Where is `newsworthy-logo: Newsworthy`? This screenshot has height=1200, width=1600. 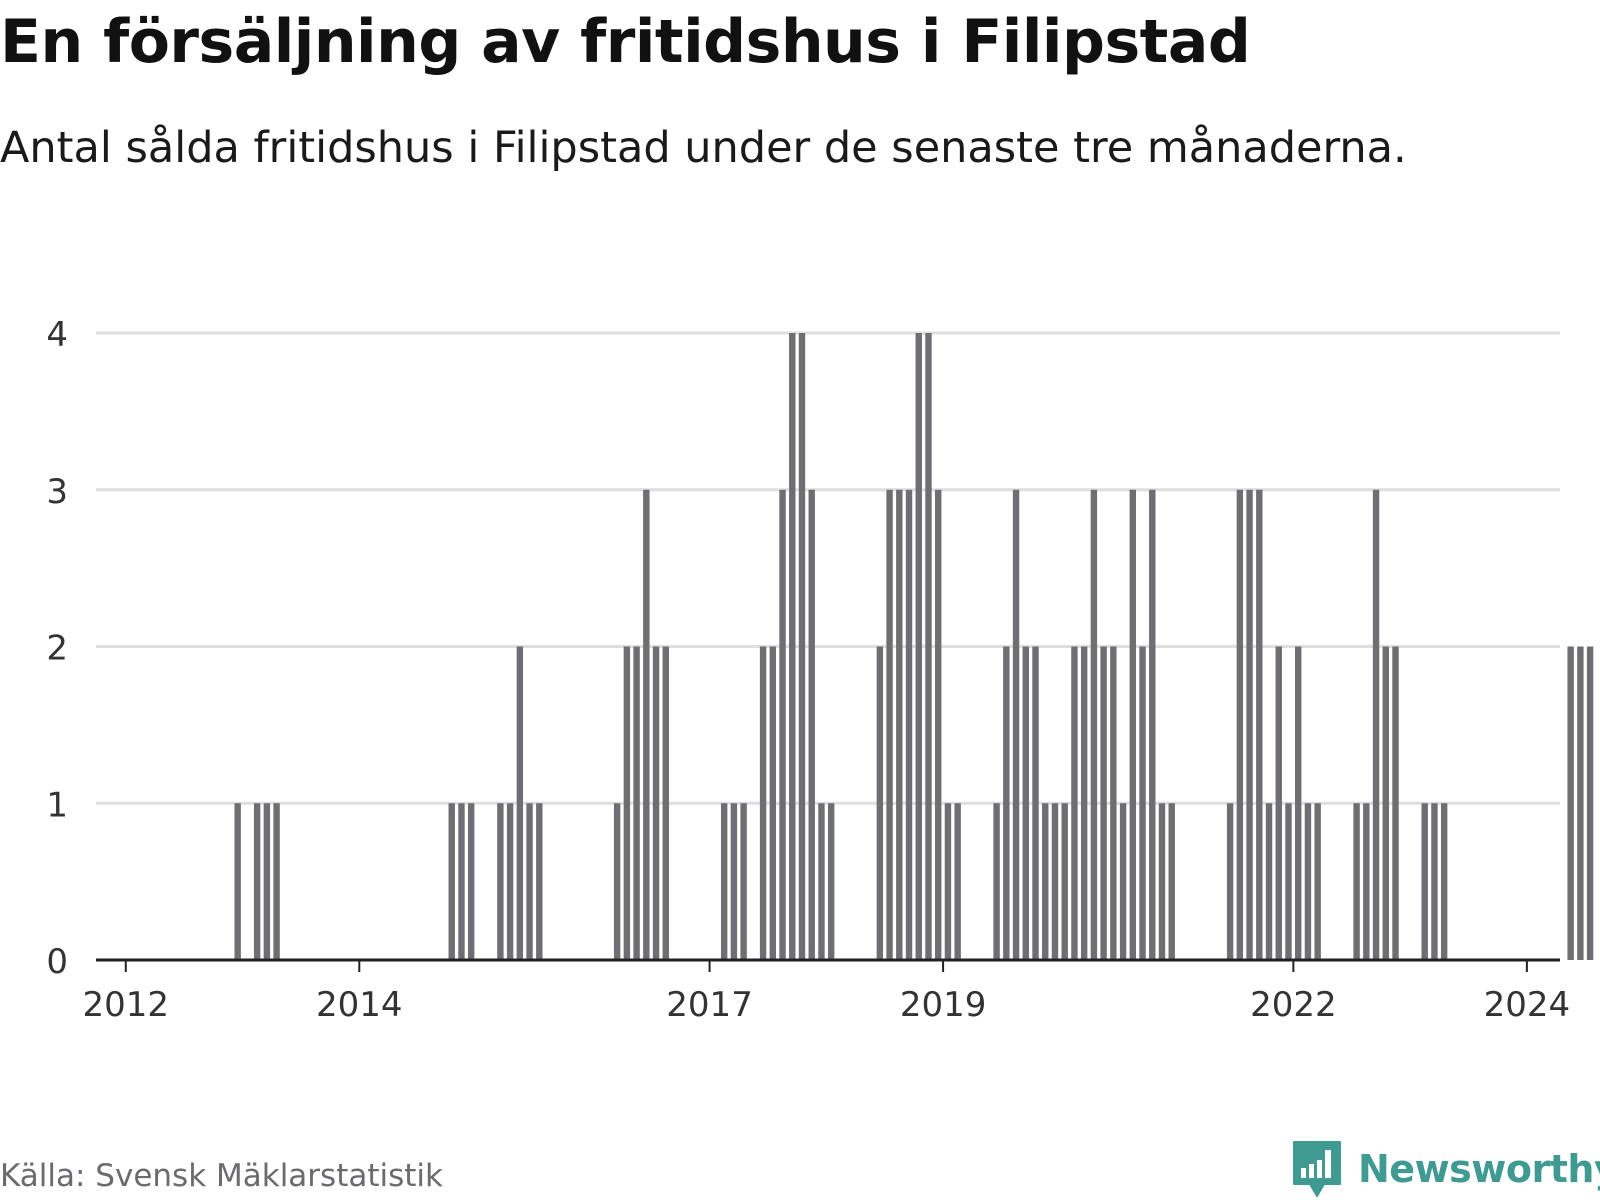 newsworthy-logo: Newsworthy is located at coordinates (1445, 1169).